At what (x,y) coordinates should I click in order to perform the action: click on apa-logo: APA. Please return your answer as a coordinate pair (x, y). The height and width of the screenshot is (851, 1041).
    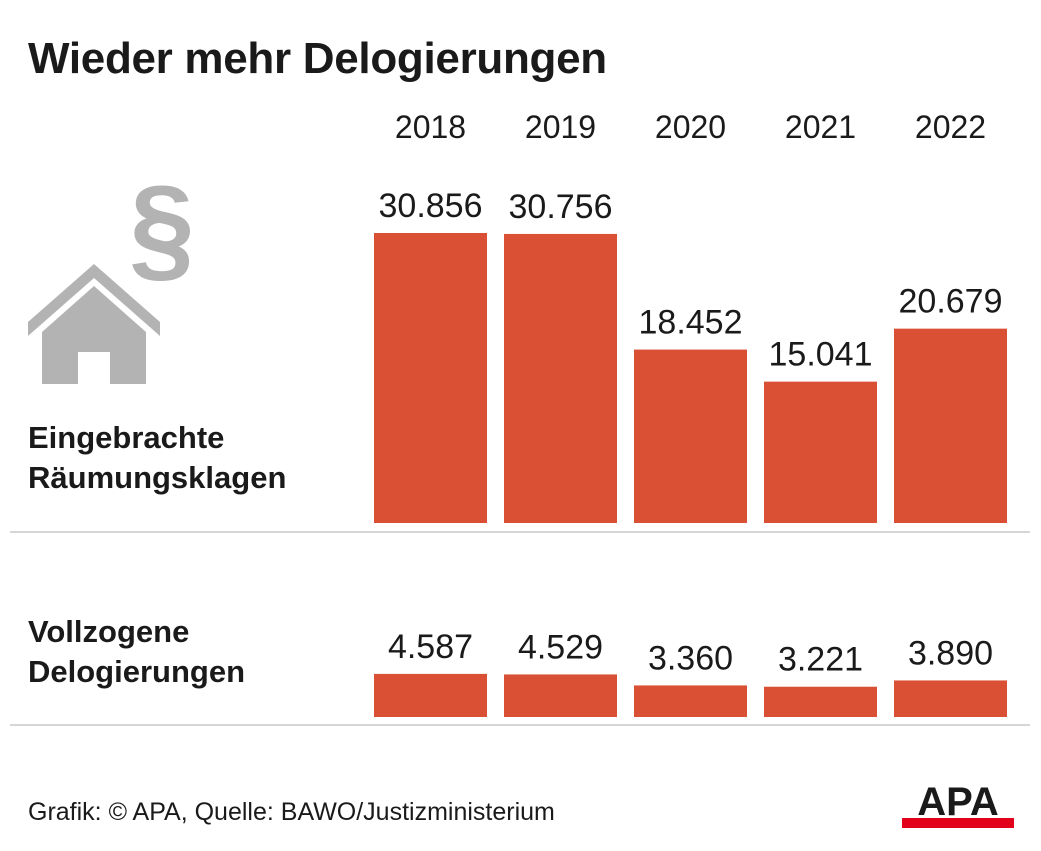
    Looking at the image, I should click on (958, 805).